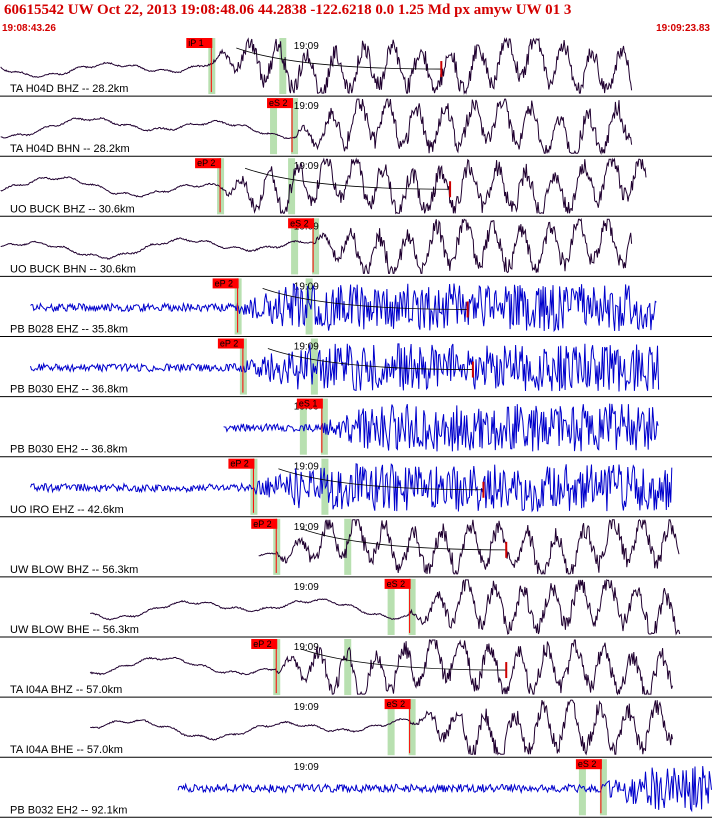 Image resolution: width=712 pixels, height=818 pixels. Describe the element at coordinates (66, 750) in the screenshot. I see `station-label: TA I04A BHE -- 57.0km` at that location.